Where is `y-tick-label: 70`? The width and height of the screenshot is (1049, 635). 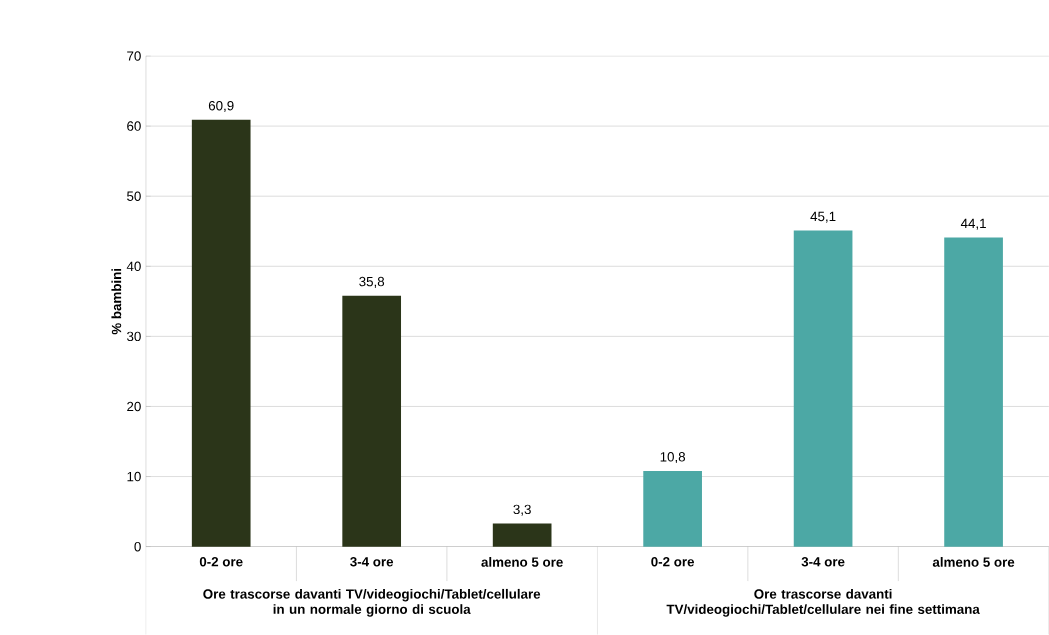
y-tick-label: 70 is located at coordinates (134, 56).